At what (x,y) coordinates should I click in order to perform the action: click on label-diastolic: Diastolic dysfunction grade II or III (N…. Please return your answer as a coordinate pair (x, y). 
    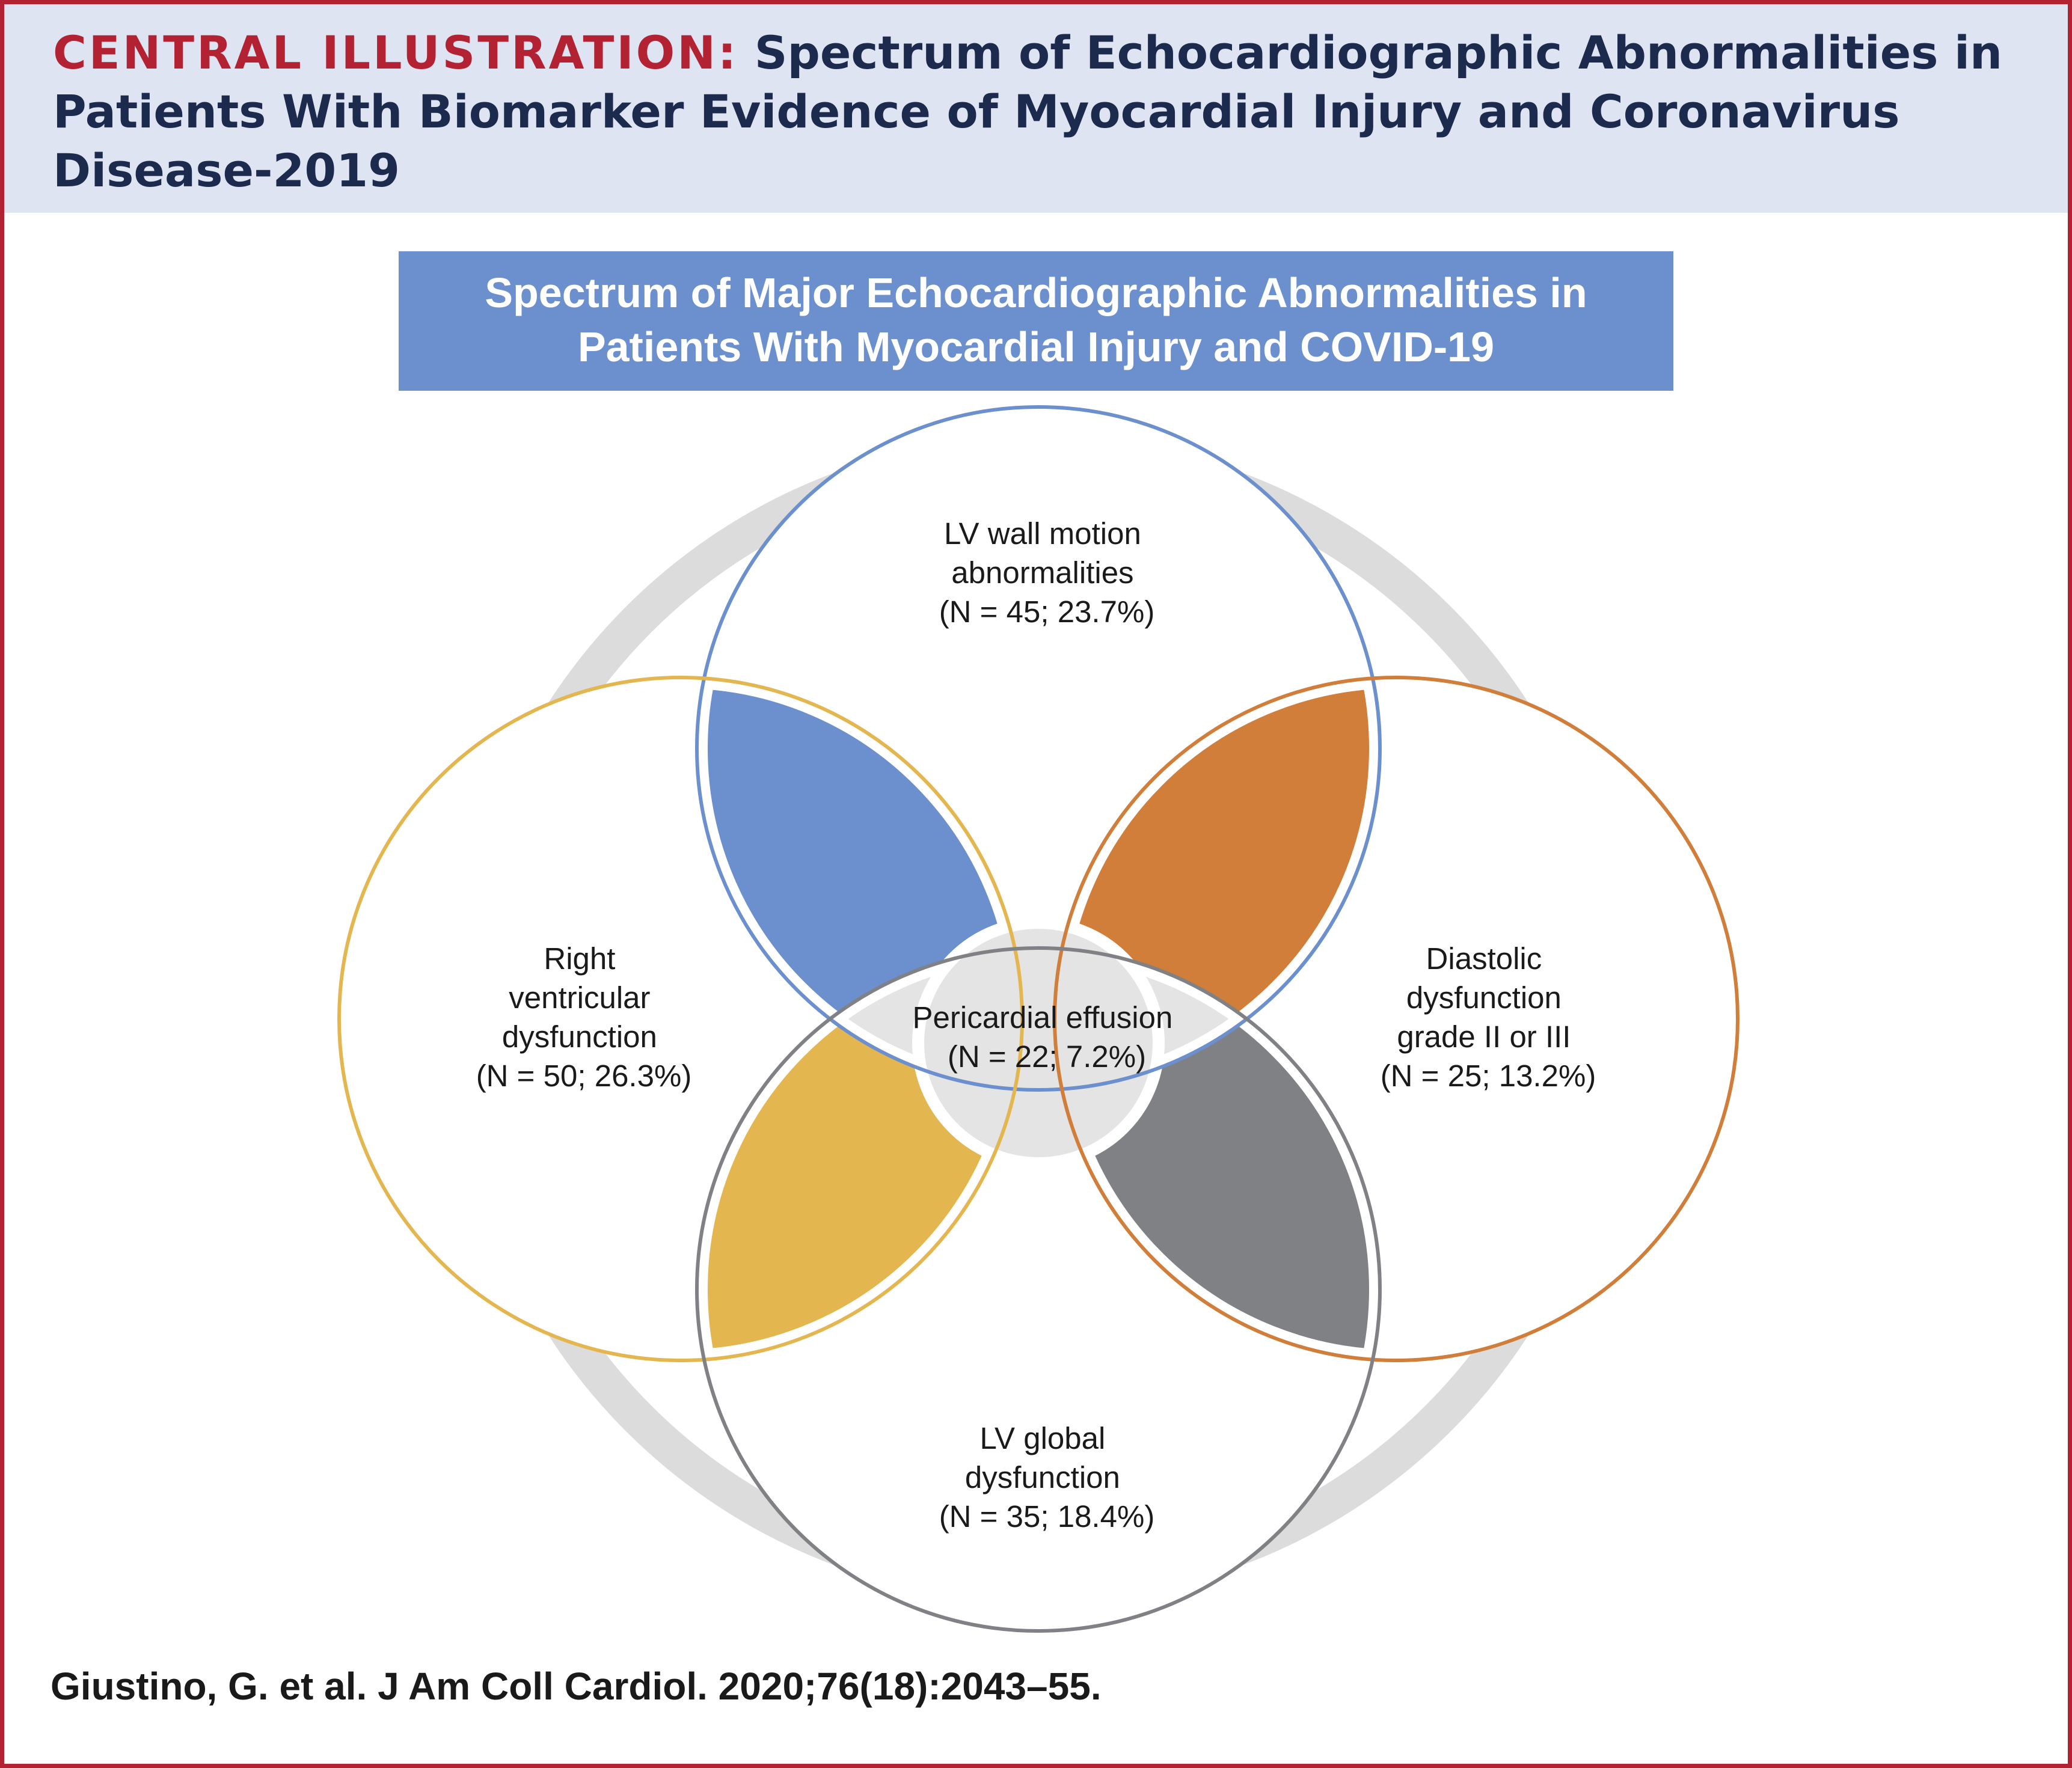
    Looking at the image, I should click on (1488, 1017).